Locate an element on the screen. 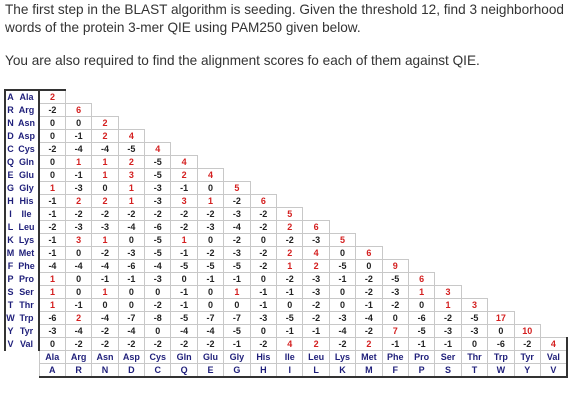  column-letter: Y is located at coordinates (527, 370).